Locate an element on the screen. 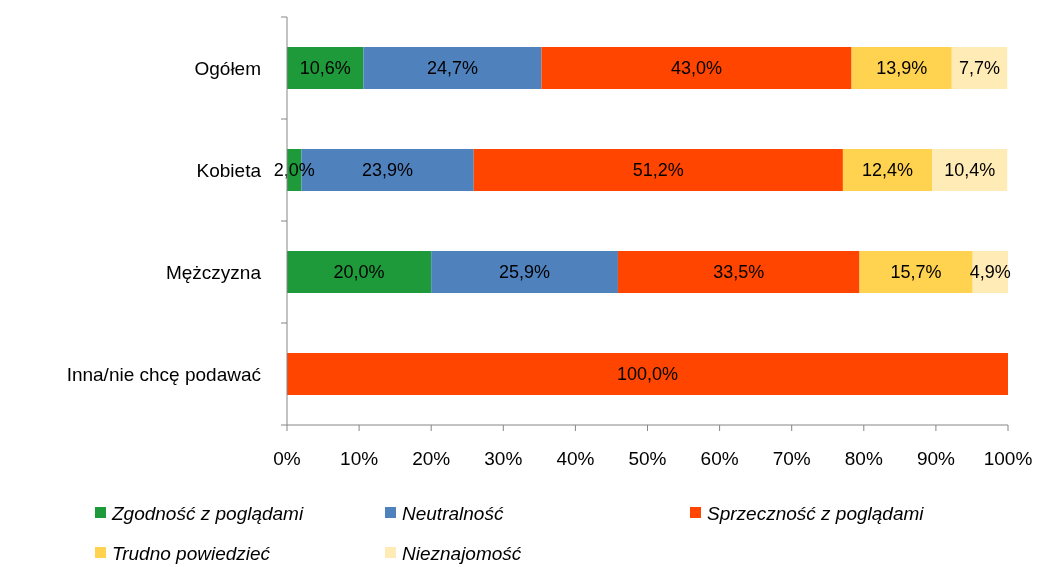  y-tick-label: Ogółem is located at coordinates (227, 68).